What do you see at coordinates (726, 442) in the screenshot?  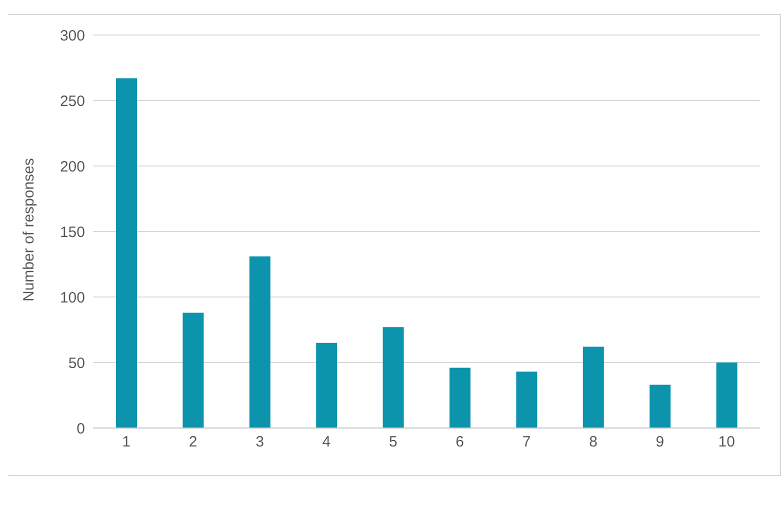 I see `x-tick-label: 10` at bounding box center [726, 442].